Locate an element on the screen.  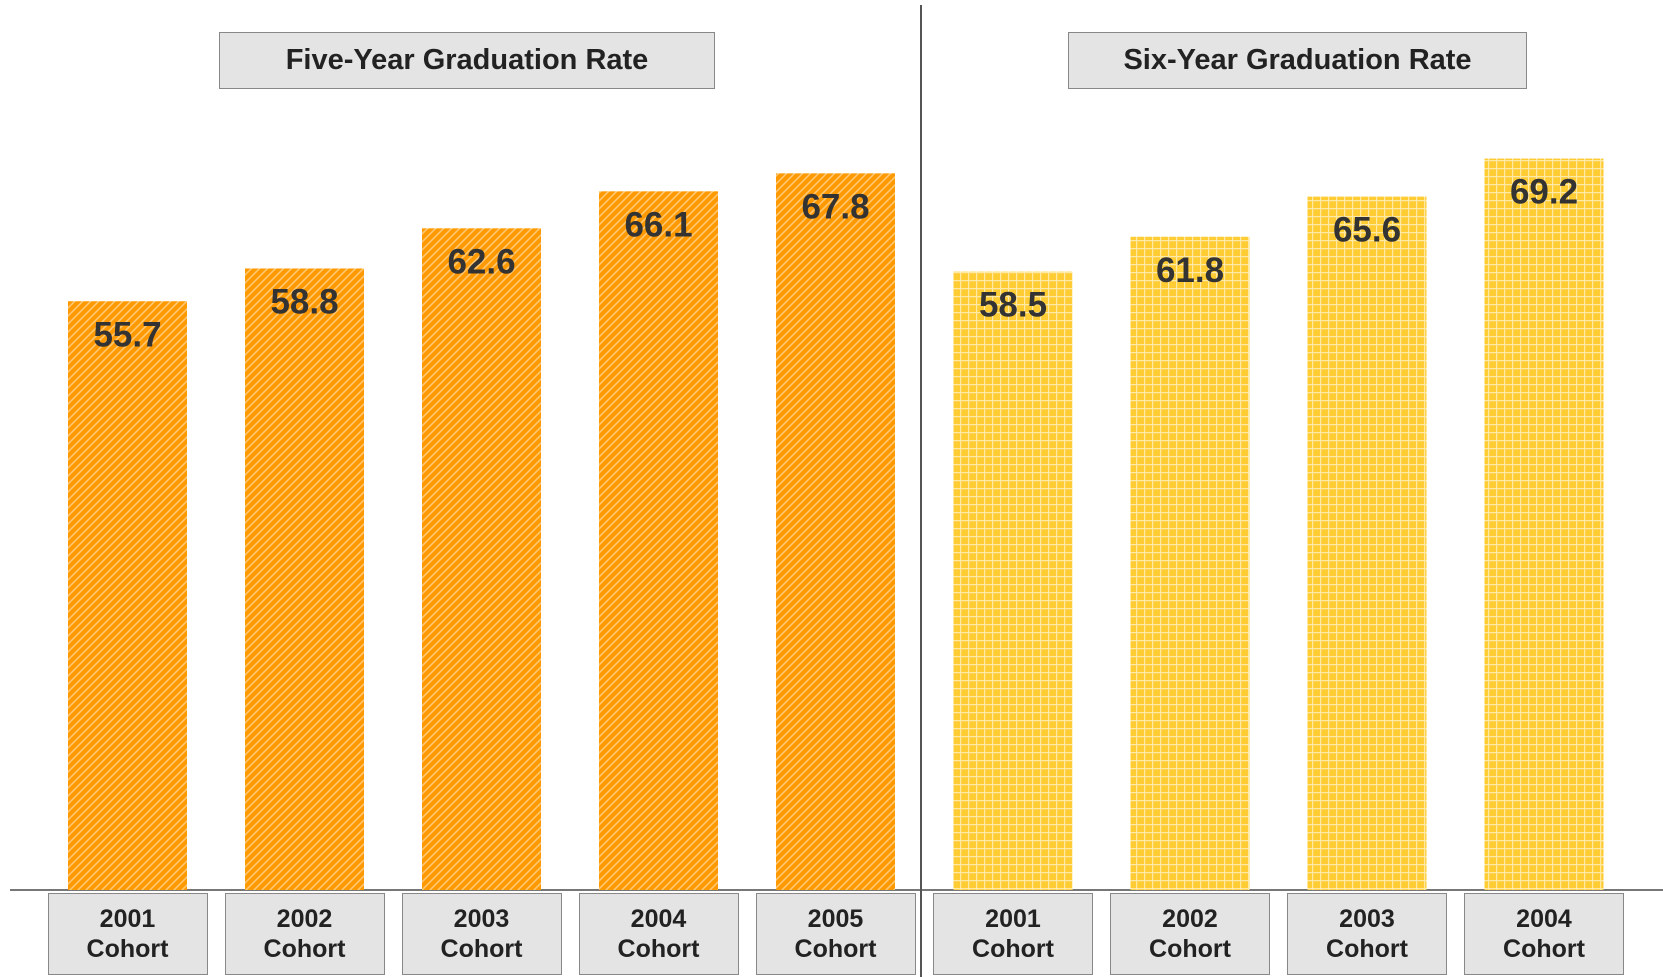
value-label: 58.5 is located at coordinates (1013, 305).